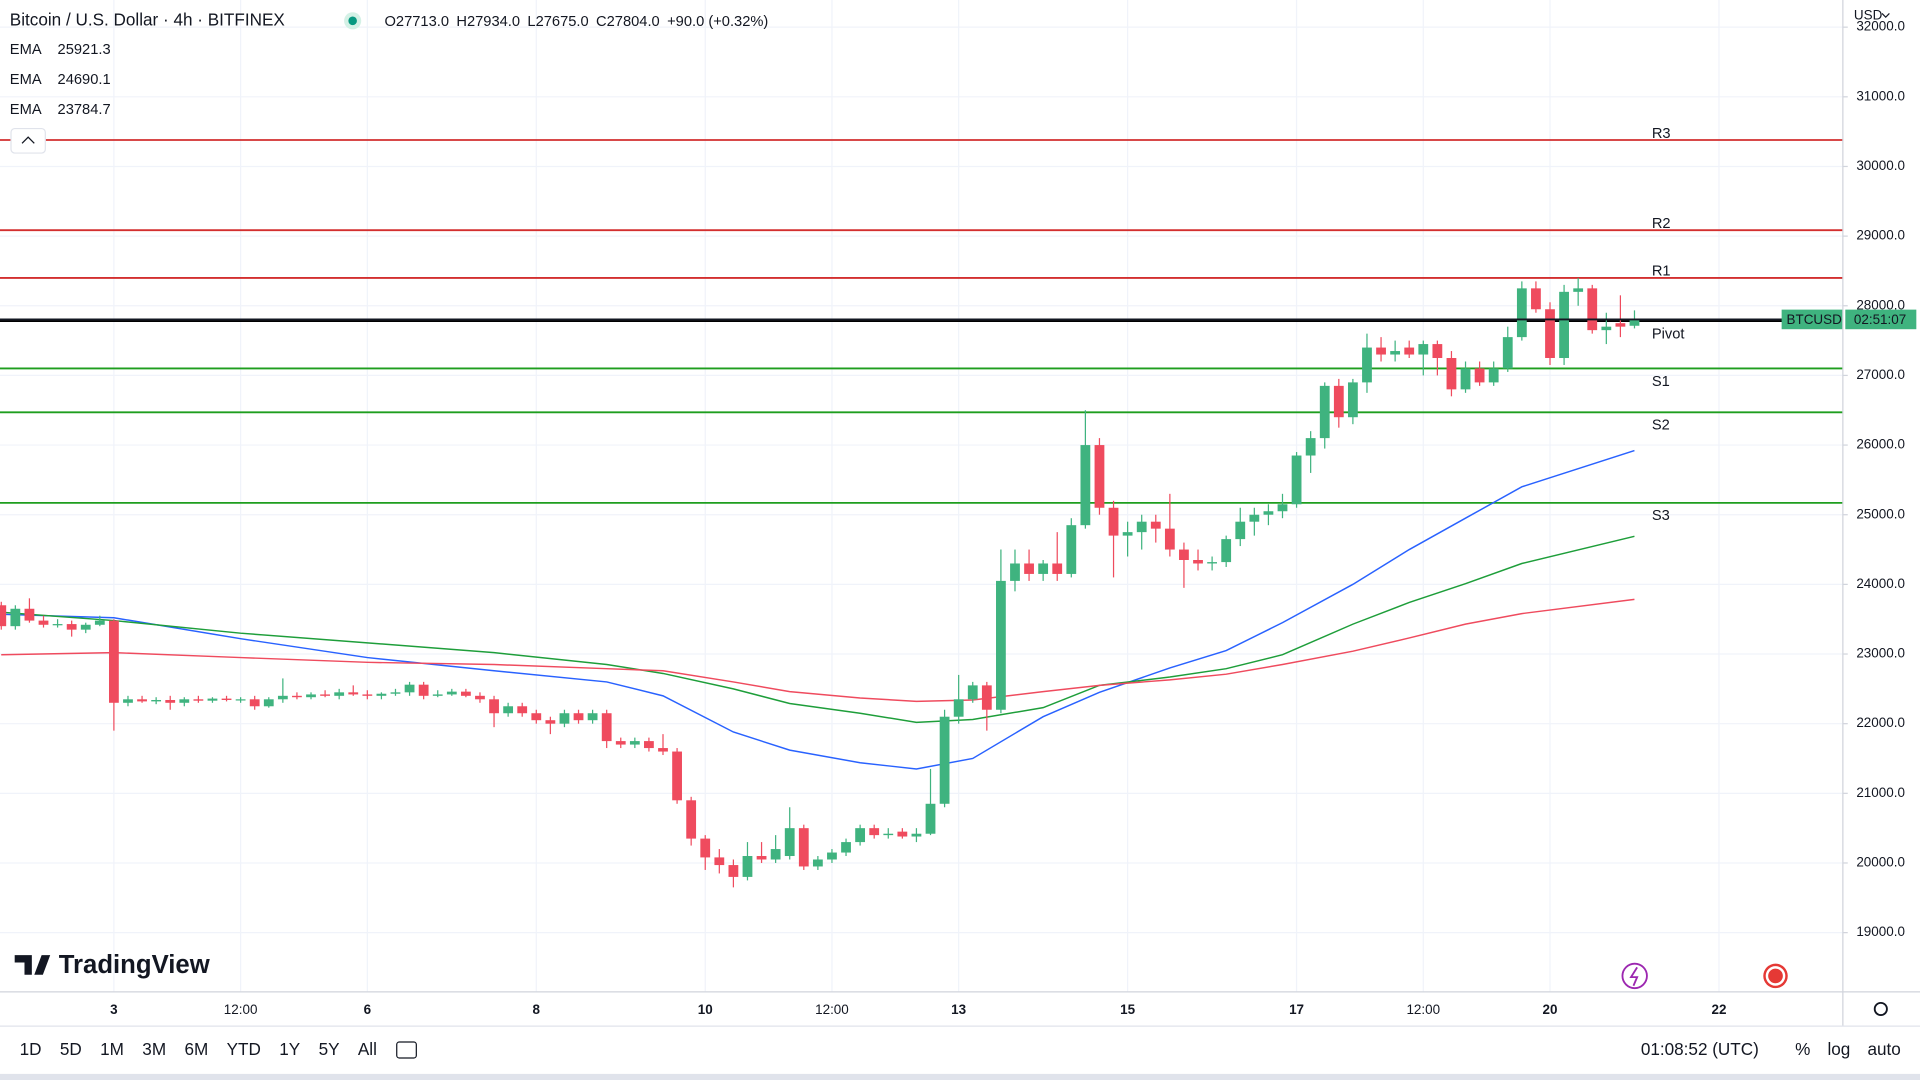  I want to click on x-tick-label: 15, so click(1127, 1009).